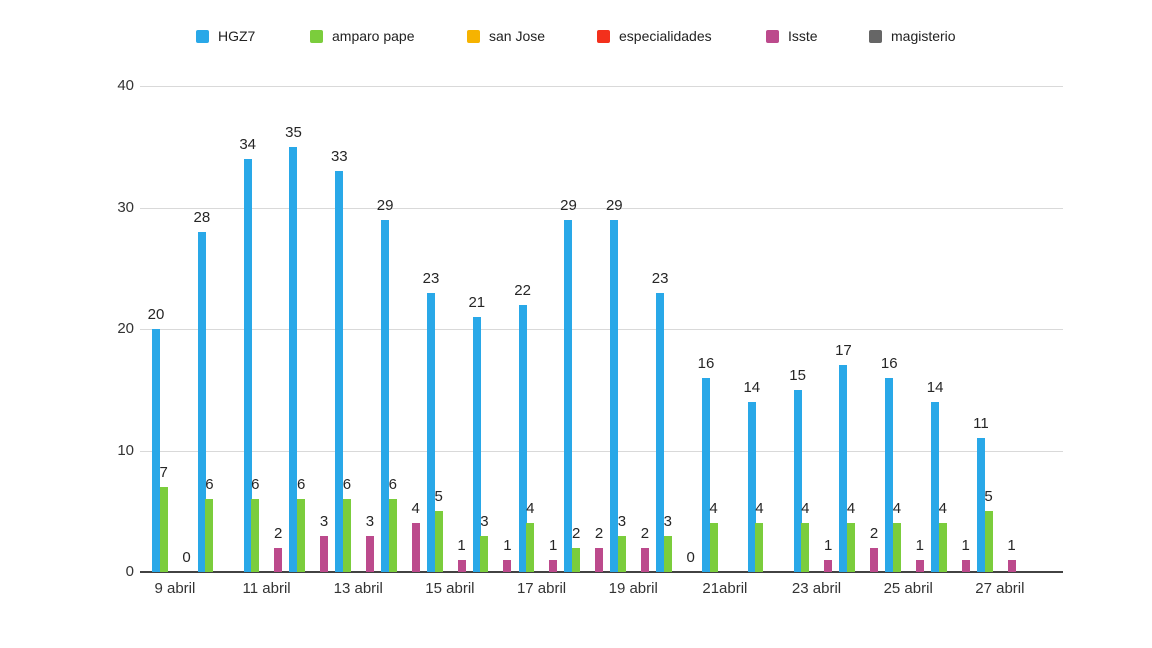 The image size is (1152, 648). Describe the element at coordinates (266, 588) in the screenshot. I see `x-axis-tick-label: 11 abril` at that location.